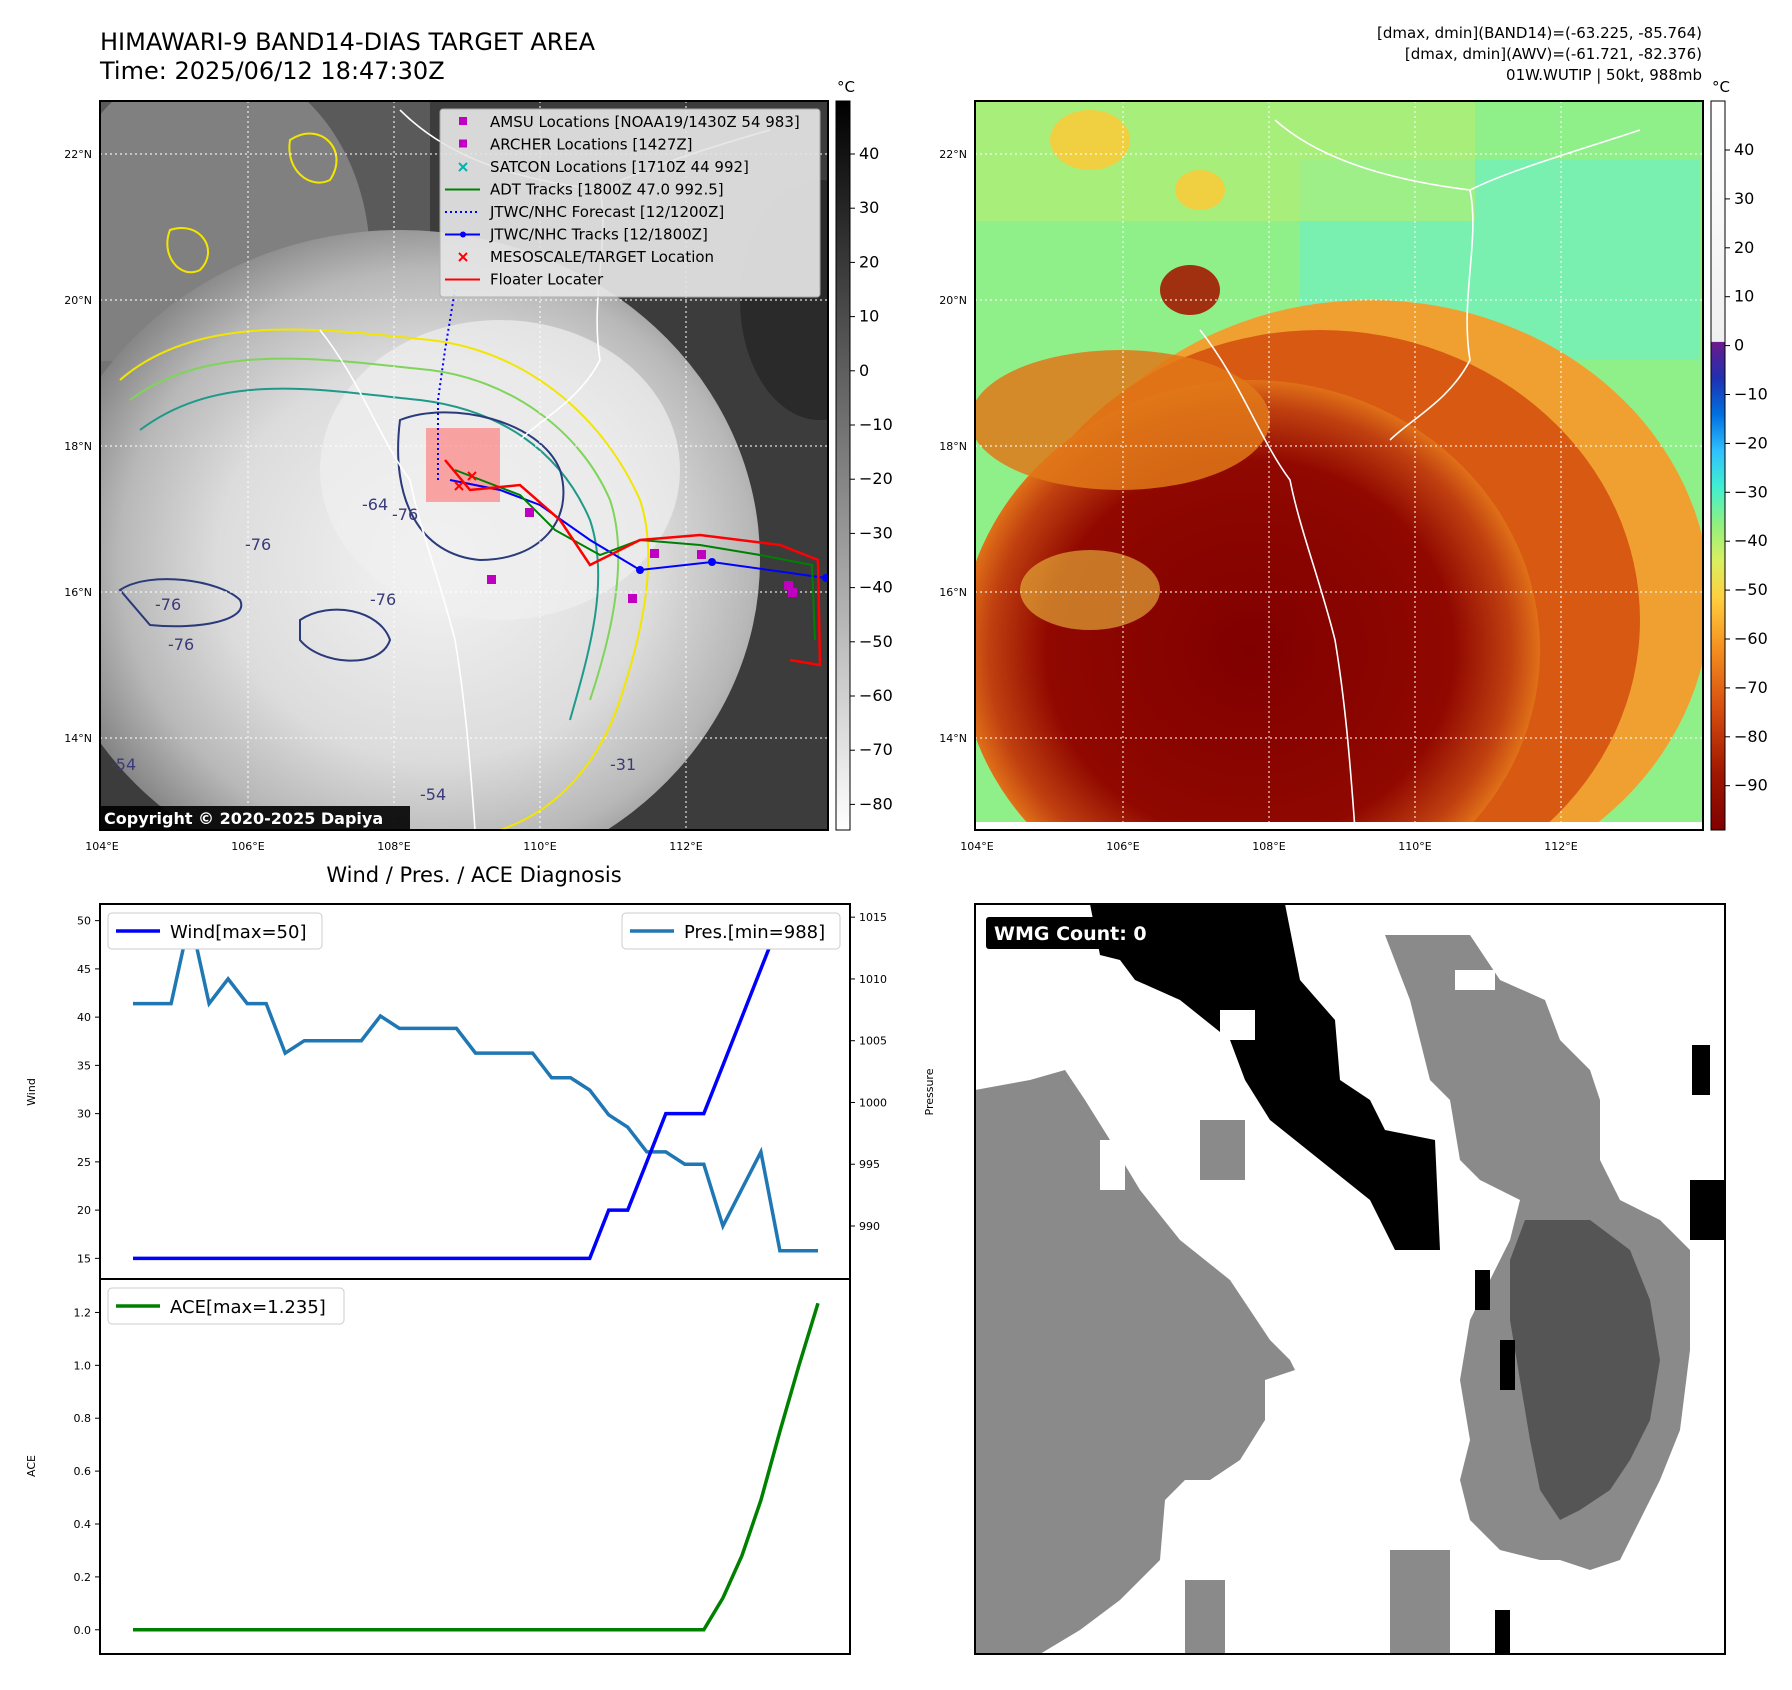  I want to click on legend-label: JTWC/NHC Tracks [12/1800Z], so click(598, 235).